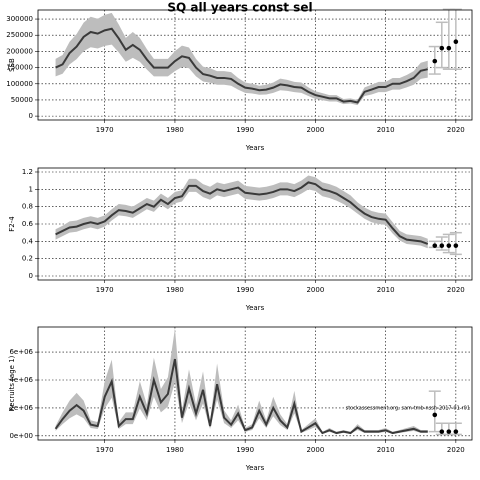 The image size is (480, 480). Describe the element at coordinates (28, 241) in the screenshot. I see `y-tick-label: 0.4` at that location.